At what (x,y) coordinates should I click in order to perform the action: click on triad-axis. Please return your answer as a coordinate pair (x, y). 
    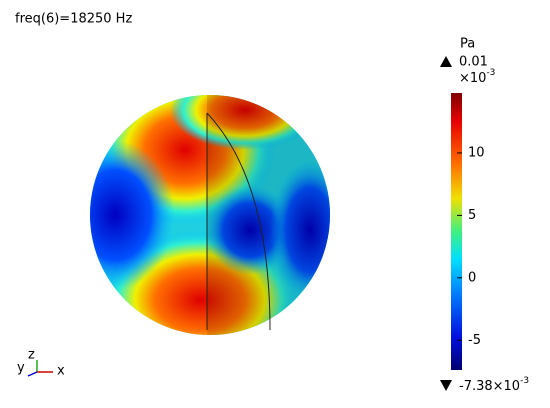
    Looking at the image, I should click on (32, 374).